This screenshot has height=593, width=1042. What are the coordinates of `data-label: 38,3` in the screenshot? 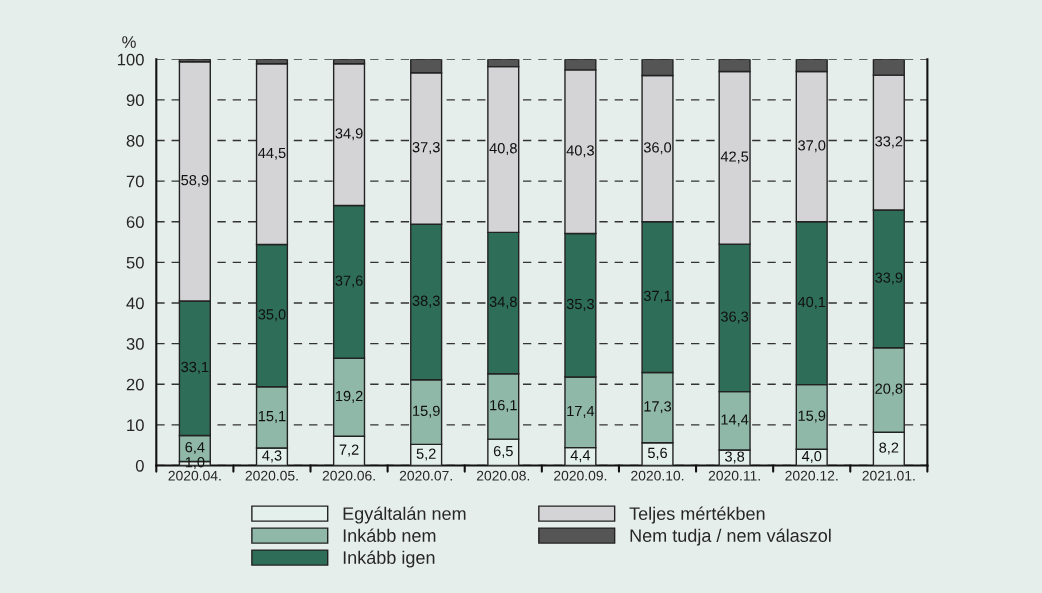 It's located at (426, 301).